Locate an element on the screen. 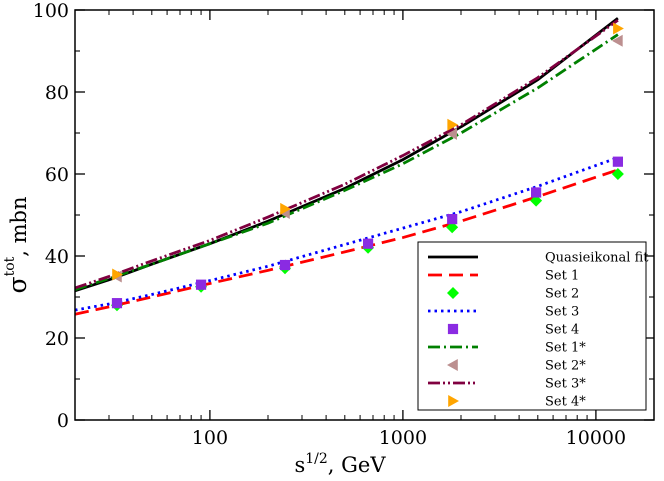  legend-label-set-4-star: Set 4* is located at coordinates (565, 402).